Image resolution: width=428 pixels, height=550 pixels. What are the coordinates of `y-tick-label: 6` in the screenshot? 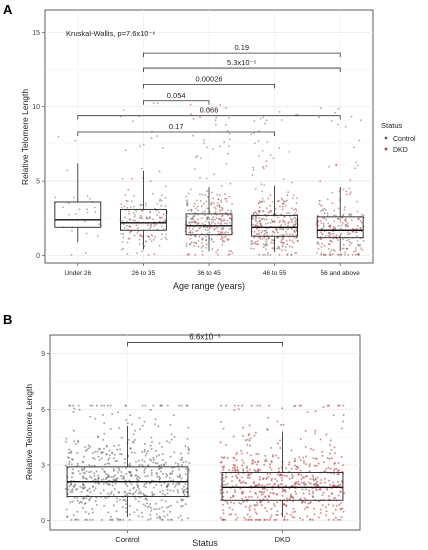 It's located at (43, 410).